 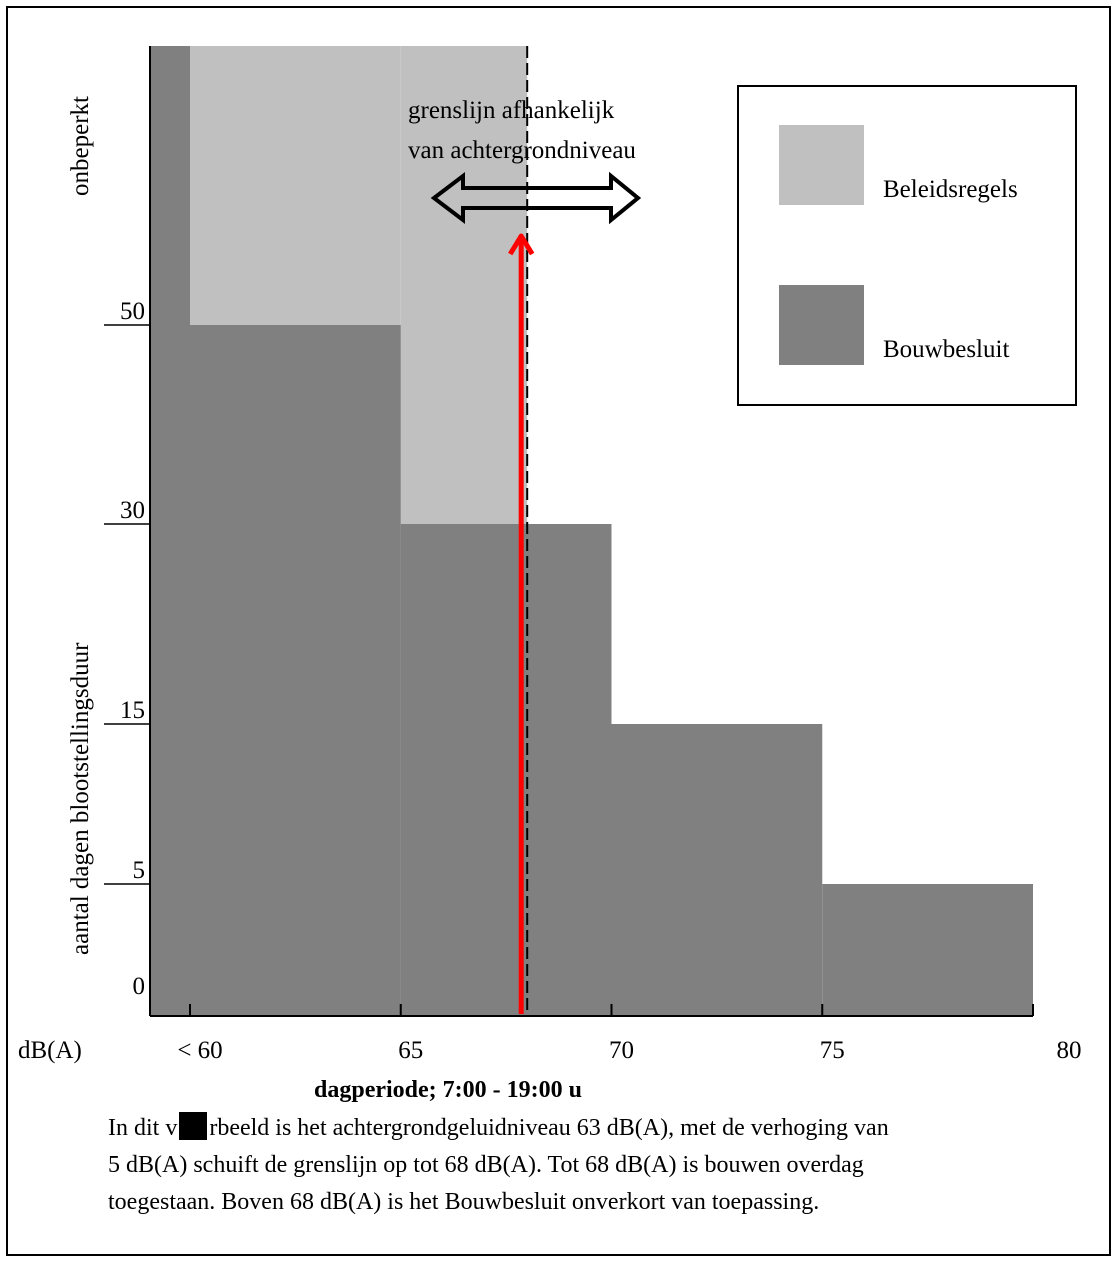 What do you see at coordinates (139, 986) in the screenshot?
I see `y-tick-label: 0` at bounding box center [139, 986].